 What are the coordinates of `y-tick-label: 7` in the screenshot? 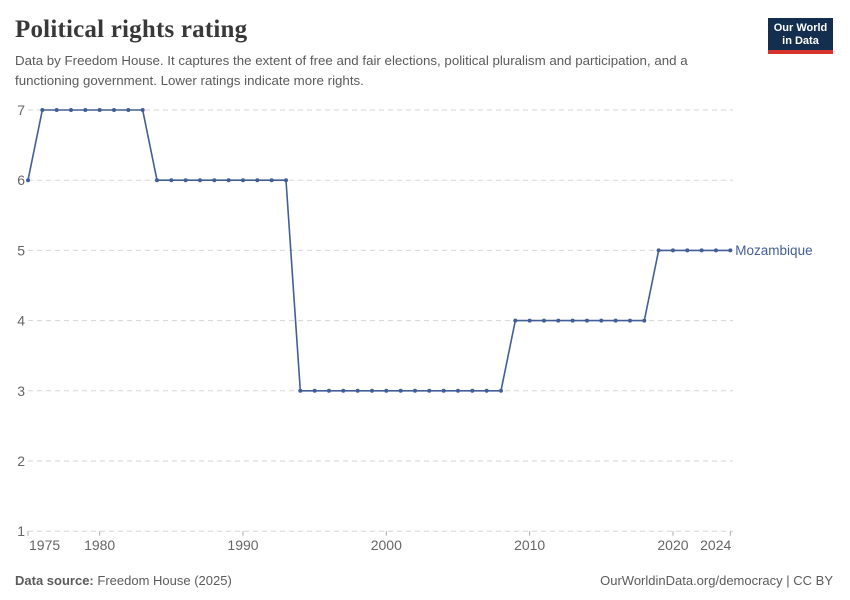 It's located at (21, 110).